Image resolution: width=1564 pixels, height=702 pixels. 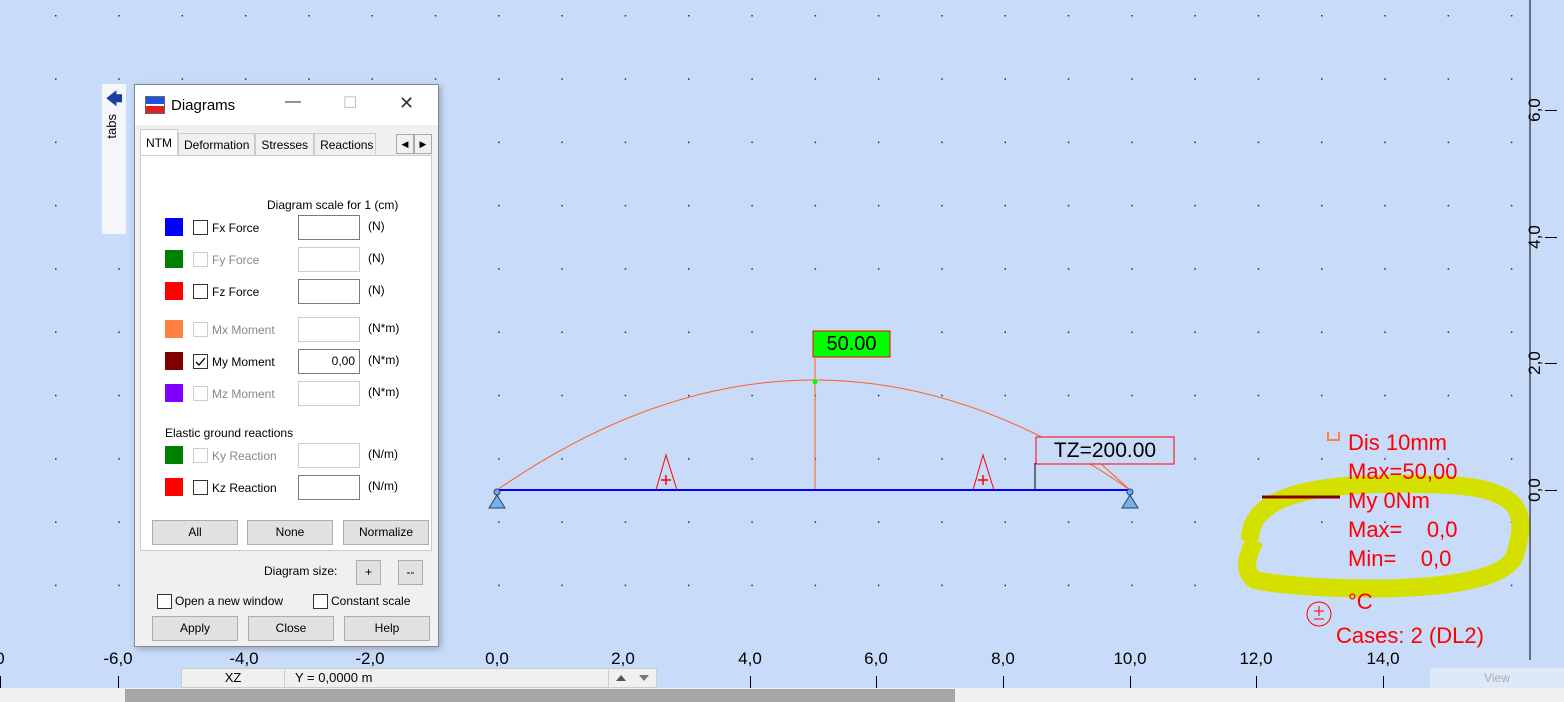 What do you see at coordinates (114, 159) in the screenshot?
I see `side-tabs-panel: 🡄 tabs` at bounding box center [114, 159].